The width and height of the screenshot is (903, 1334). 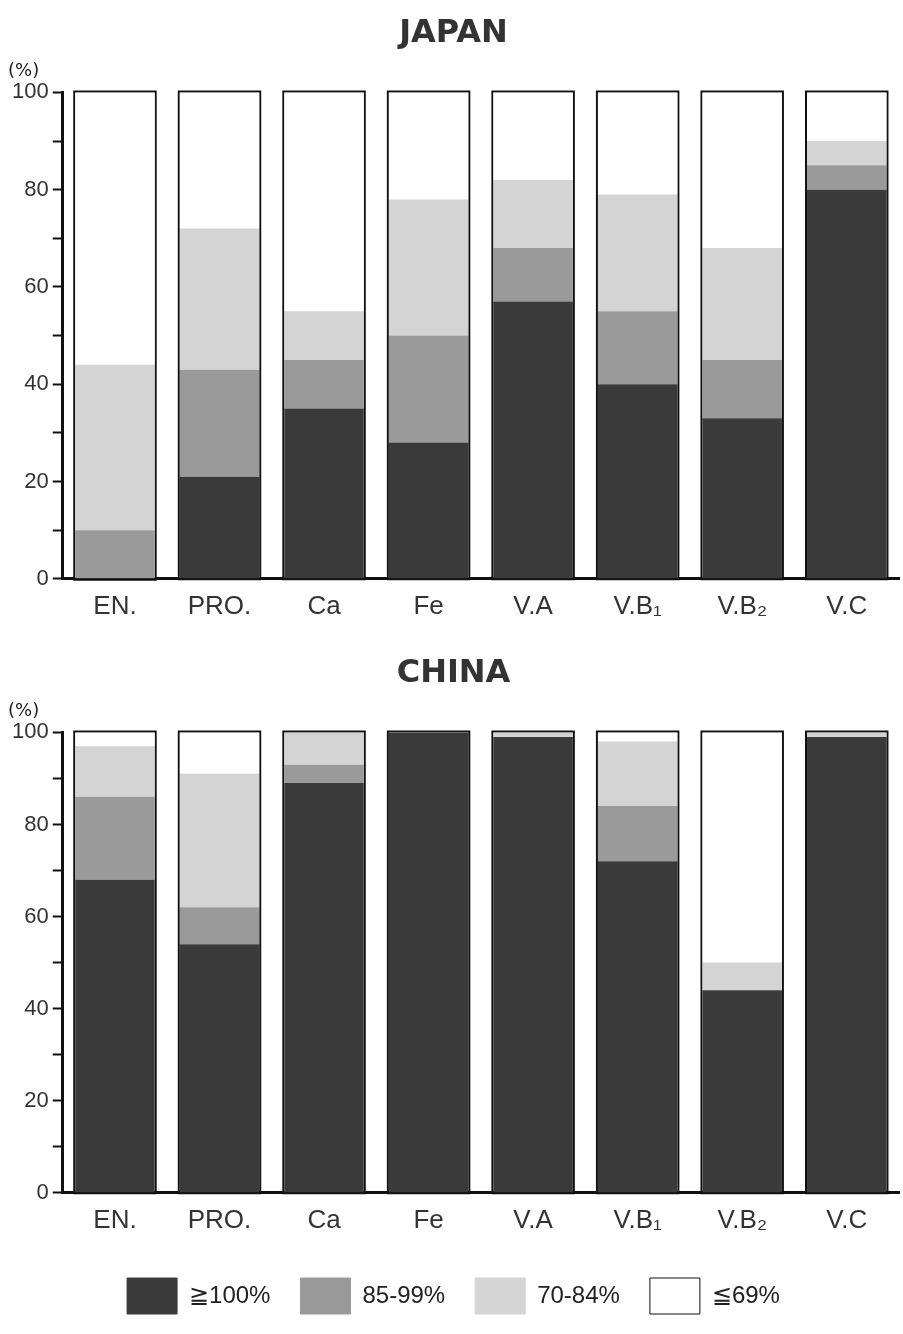 What do you see at coordinates (745, 1294) in the screenshot?
I see `legend-label: ≦69%` at bounding box center [745, 1294].